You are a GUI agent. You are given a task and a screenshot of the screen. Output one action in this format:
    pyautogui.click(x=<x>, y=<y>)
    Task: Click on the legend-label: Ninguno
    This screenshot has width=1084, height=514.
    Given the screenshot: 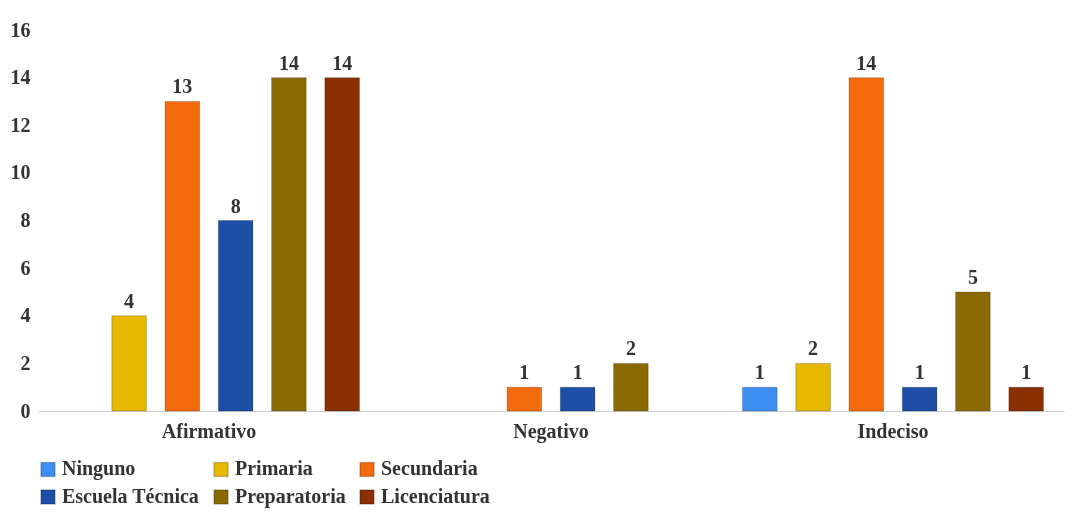 What is the action you would take?
    pyautogui.click(x=99, y=469)
    